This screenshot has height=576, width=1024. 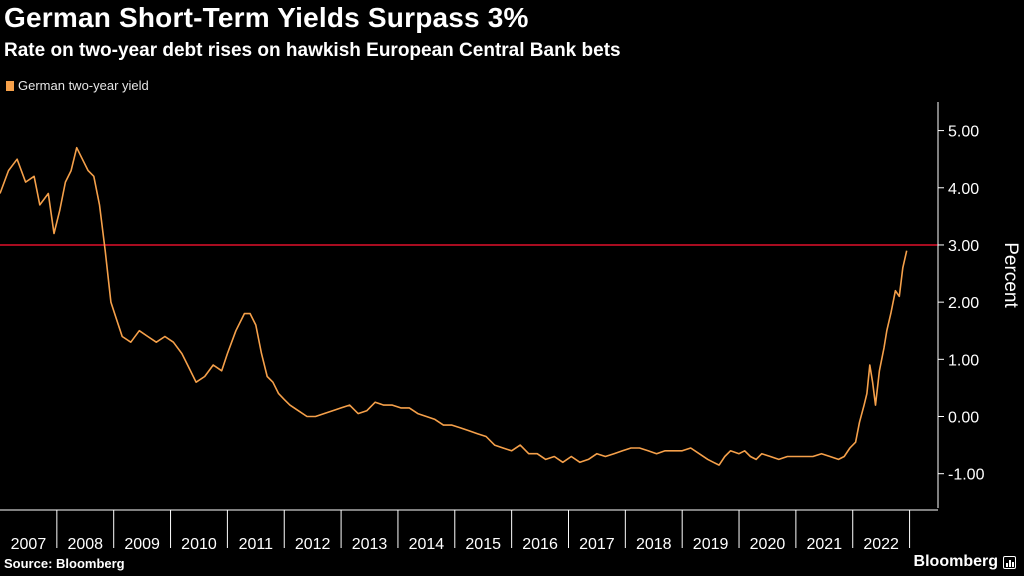 What do you see at coordinates (29, 544) in the screenshot?
I see `x-tick-label: 2007` at bounding box center [29, 544].